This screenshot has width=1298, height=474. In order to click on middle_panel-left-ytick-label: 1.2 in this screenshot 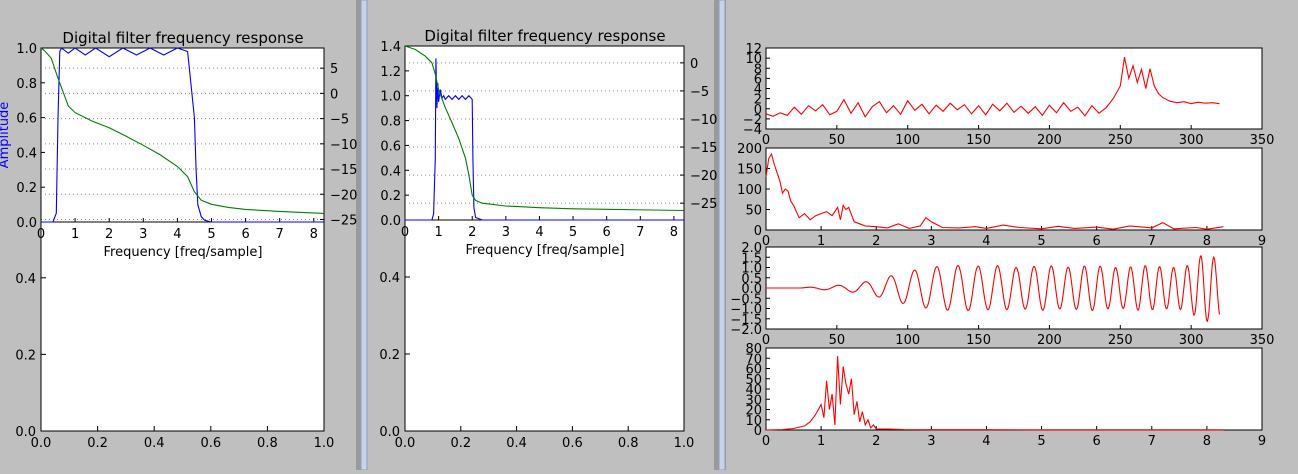, I will do `click(390, 72)`.